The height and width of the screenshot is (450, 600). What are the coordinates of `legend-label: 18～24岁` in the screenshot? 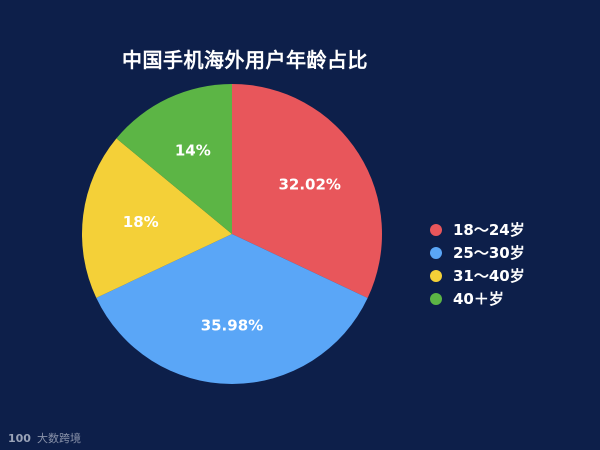 It's located at (489, 230).